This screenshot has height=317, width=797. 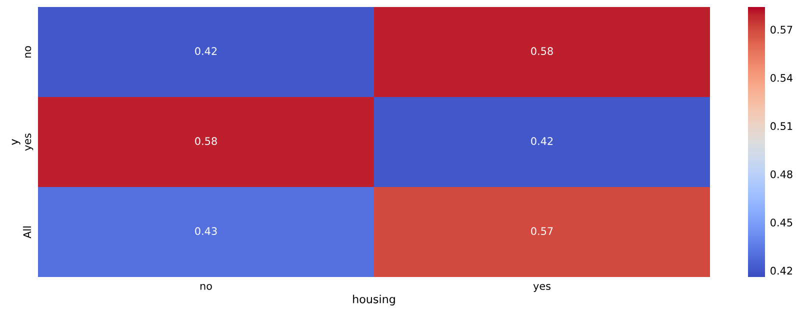 I want to click on y-tick-label: no, so click(x=28, y=52).